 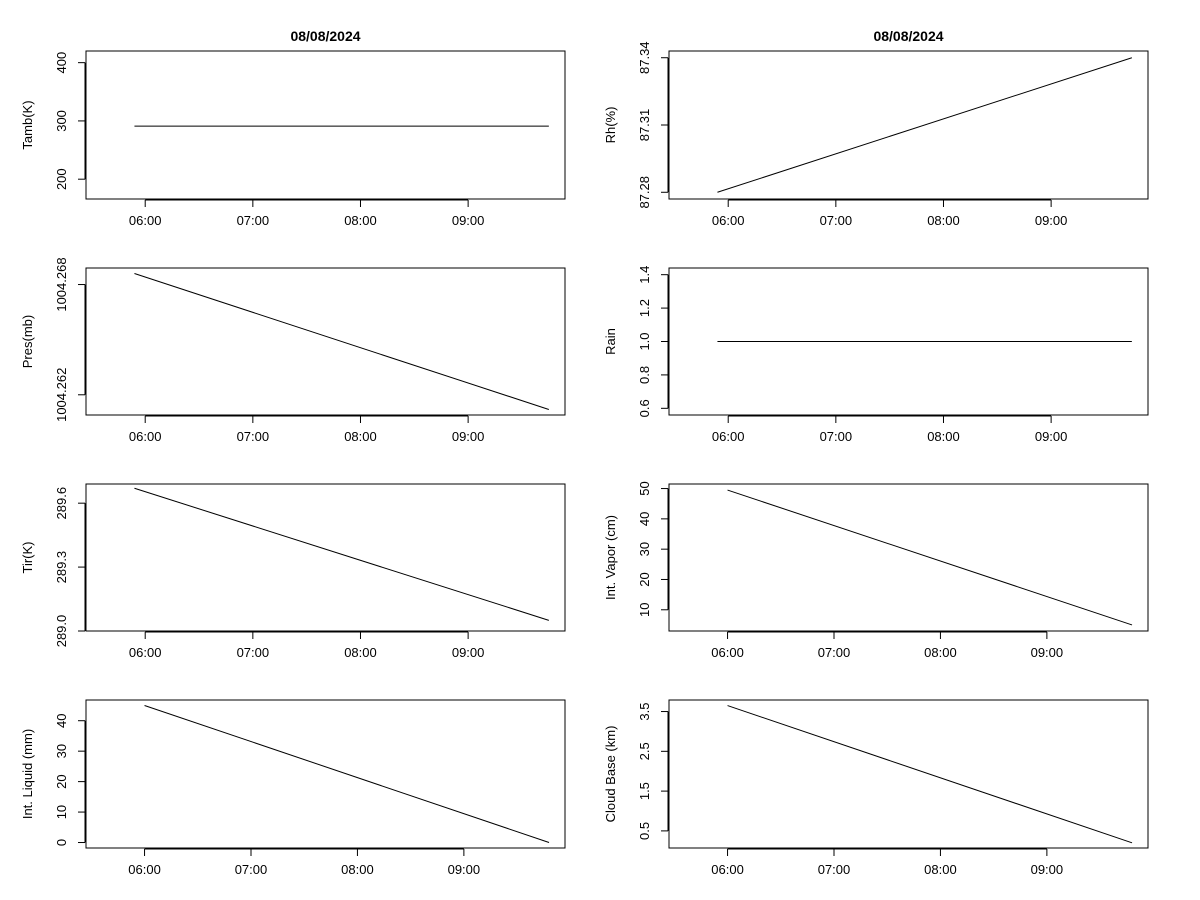 What do you see at coordinates (644, 711) in the screenshot?
I see `y-tick-label: 3.5` at bounding box center [644, 711].